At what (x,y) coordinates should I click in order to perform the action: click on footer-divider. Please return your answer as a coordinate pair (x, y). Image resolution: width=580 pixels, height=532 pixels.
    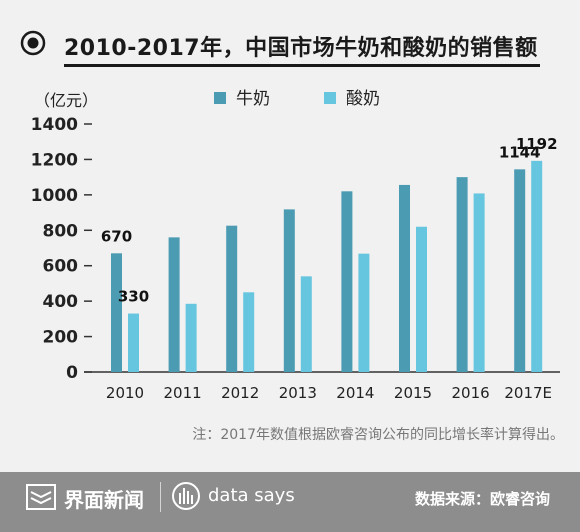
    Looking at the image, I should click on (160, 497).